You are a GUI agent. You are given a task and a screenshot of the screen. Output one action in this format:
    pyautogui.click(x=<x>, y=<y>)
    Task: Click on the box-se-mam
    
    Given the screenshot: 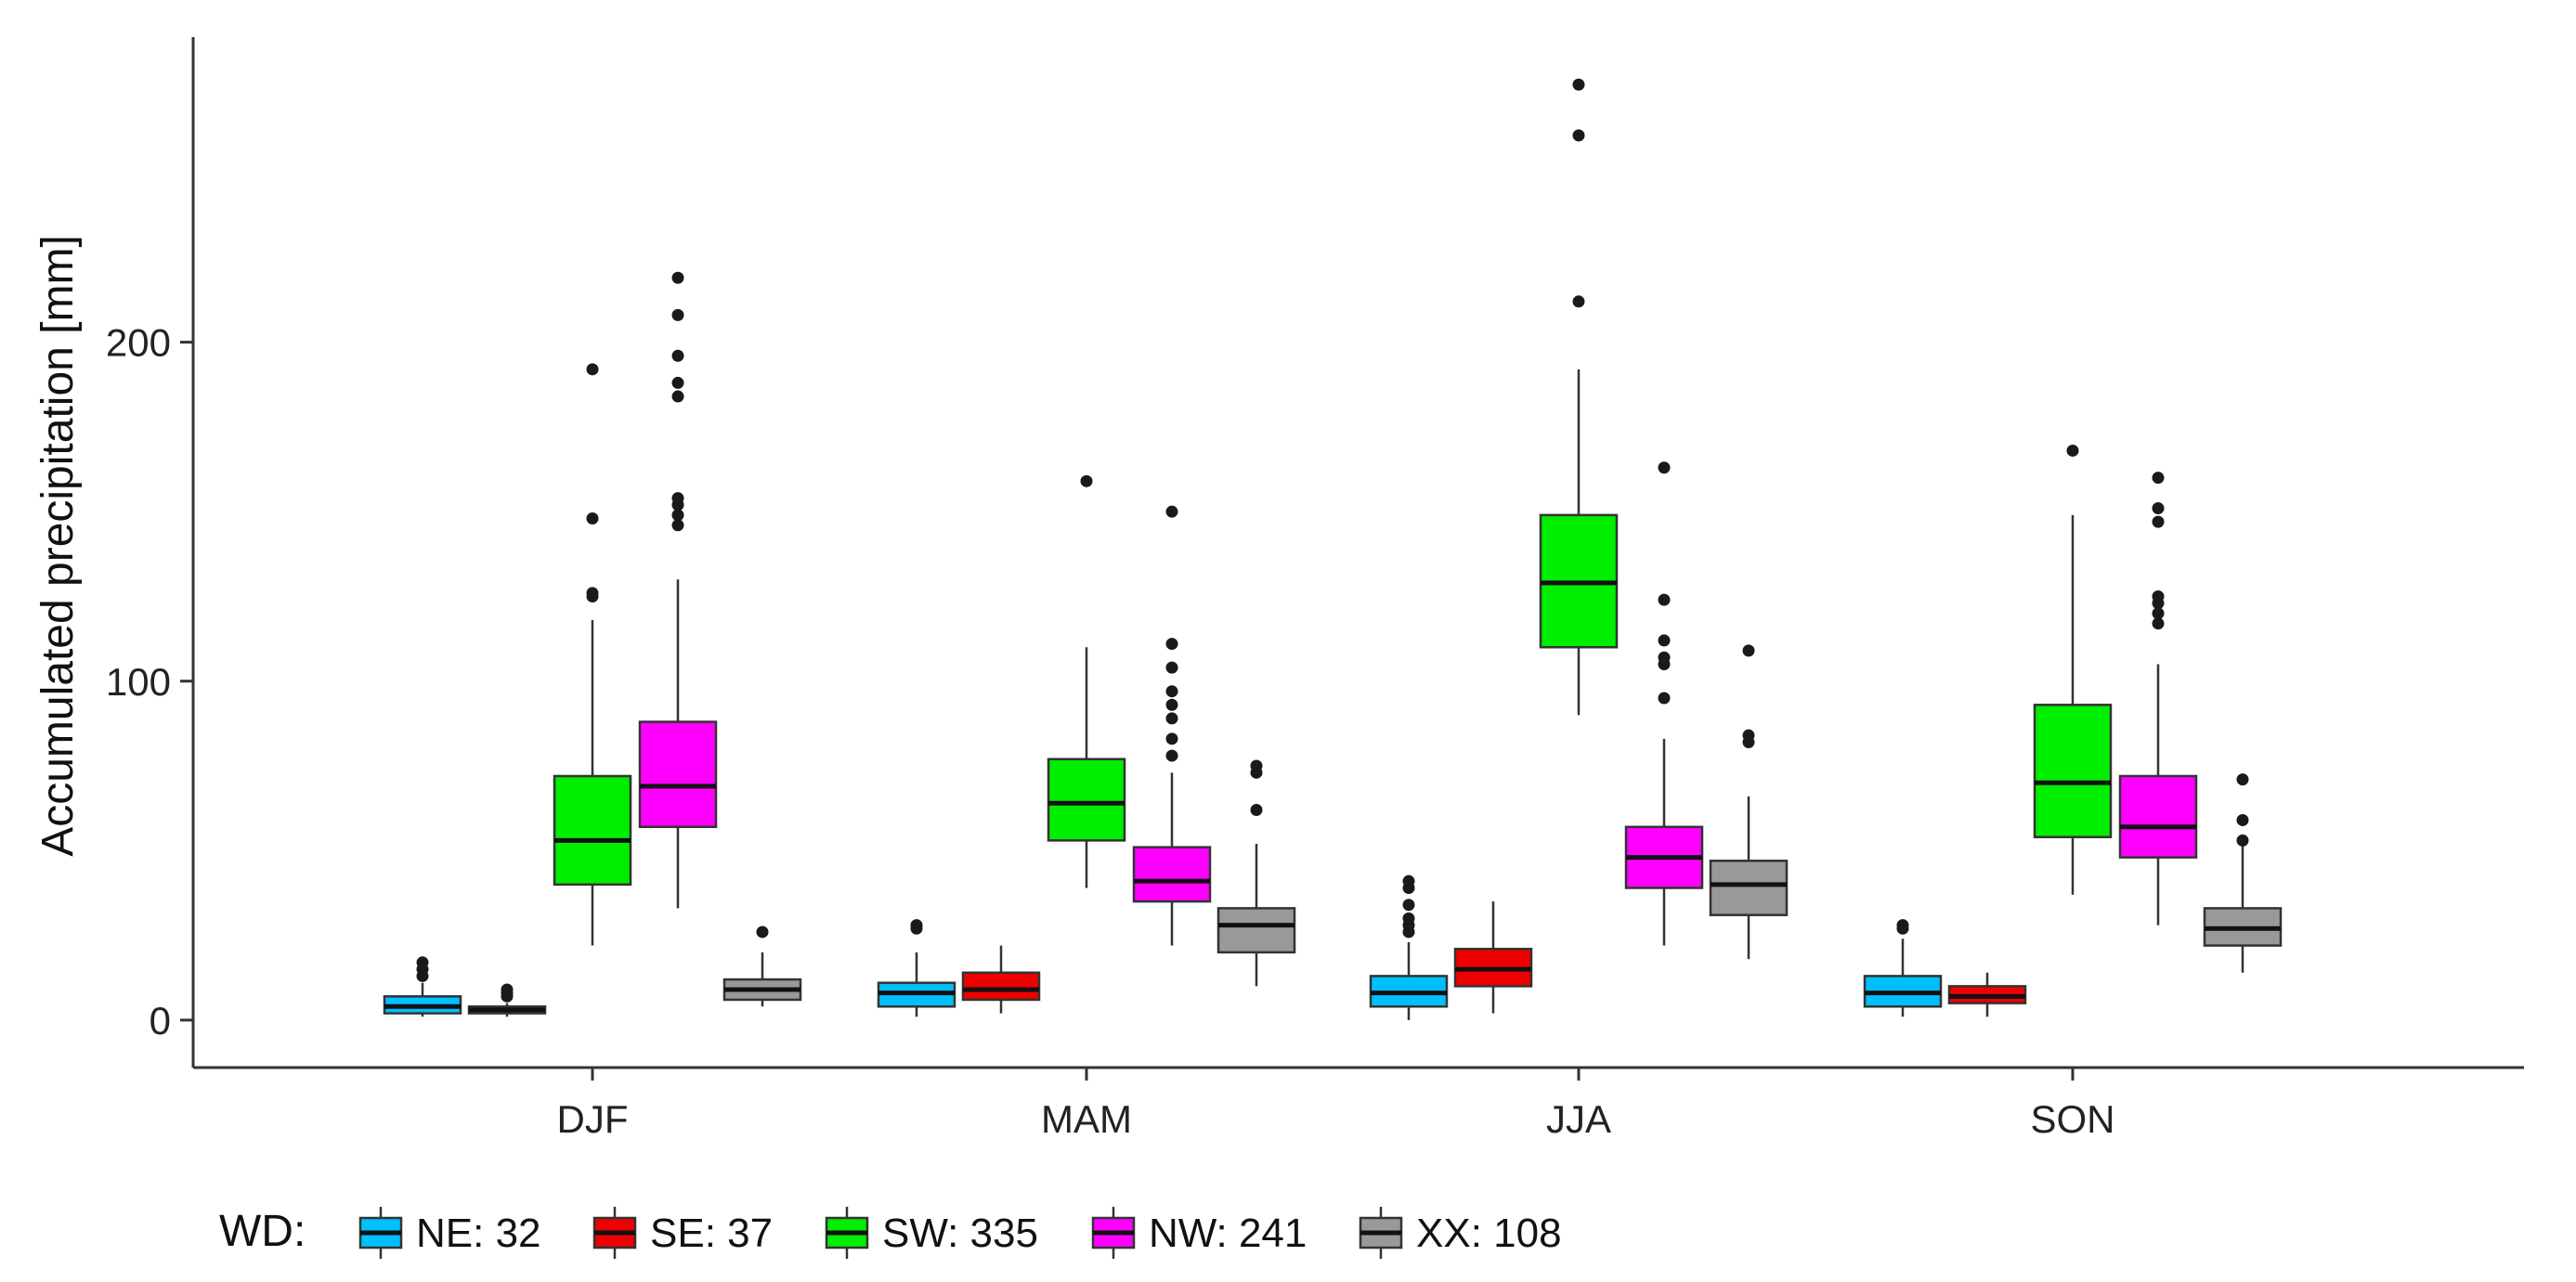 What is the action you would take?
    pyautogui.click(x=1001, y=979)
    